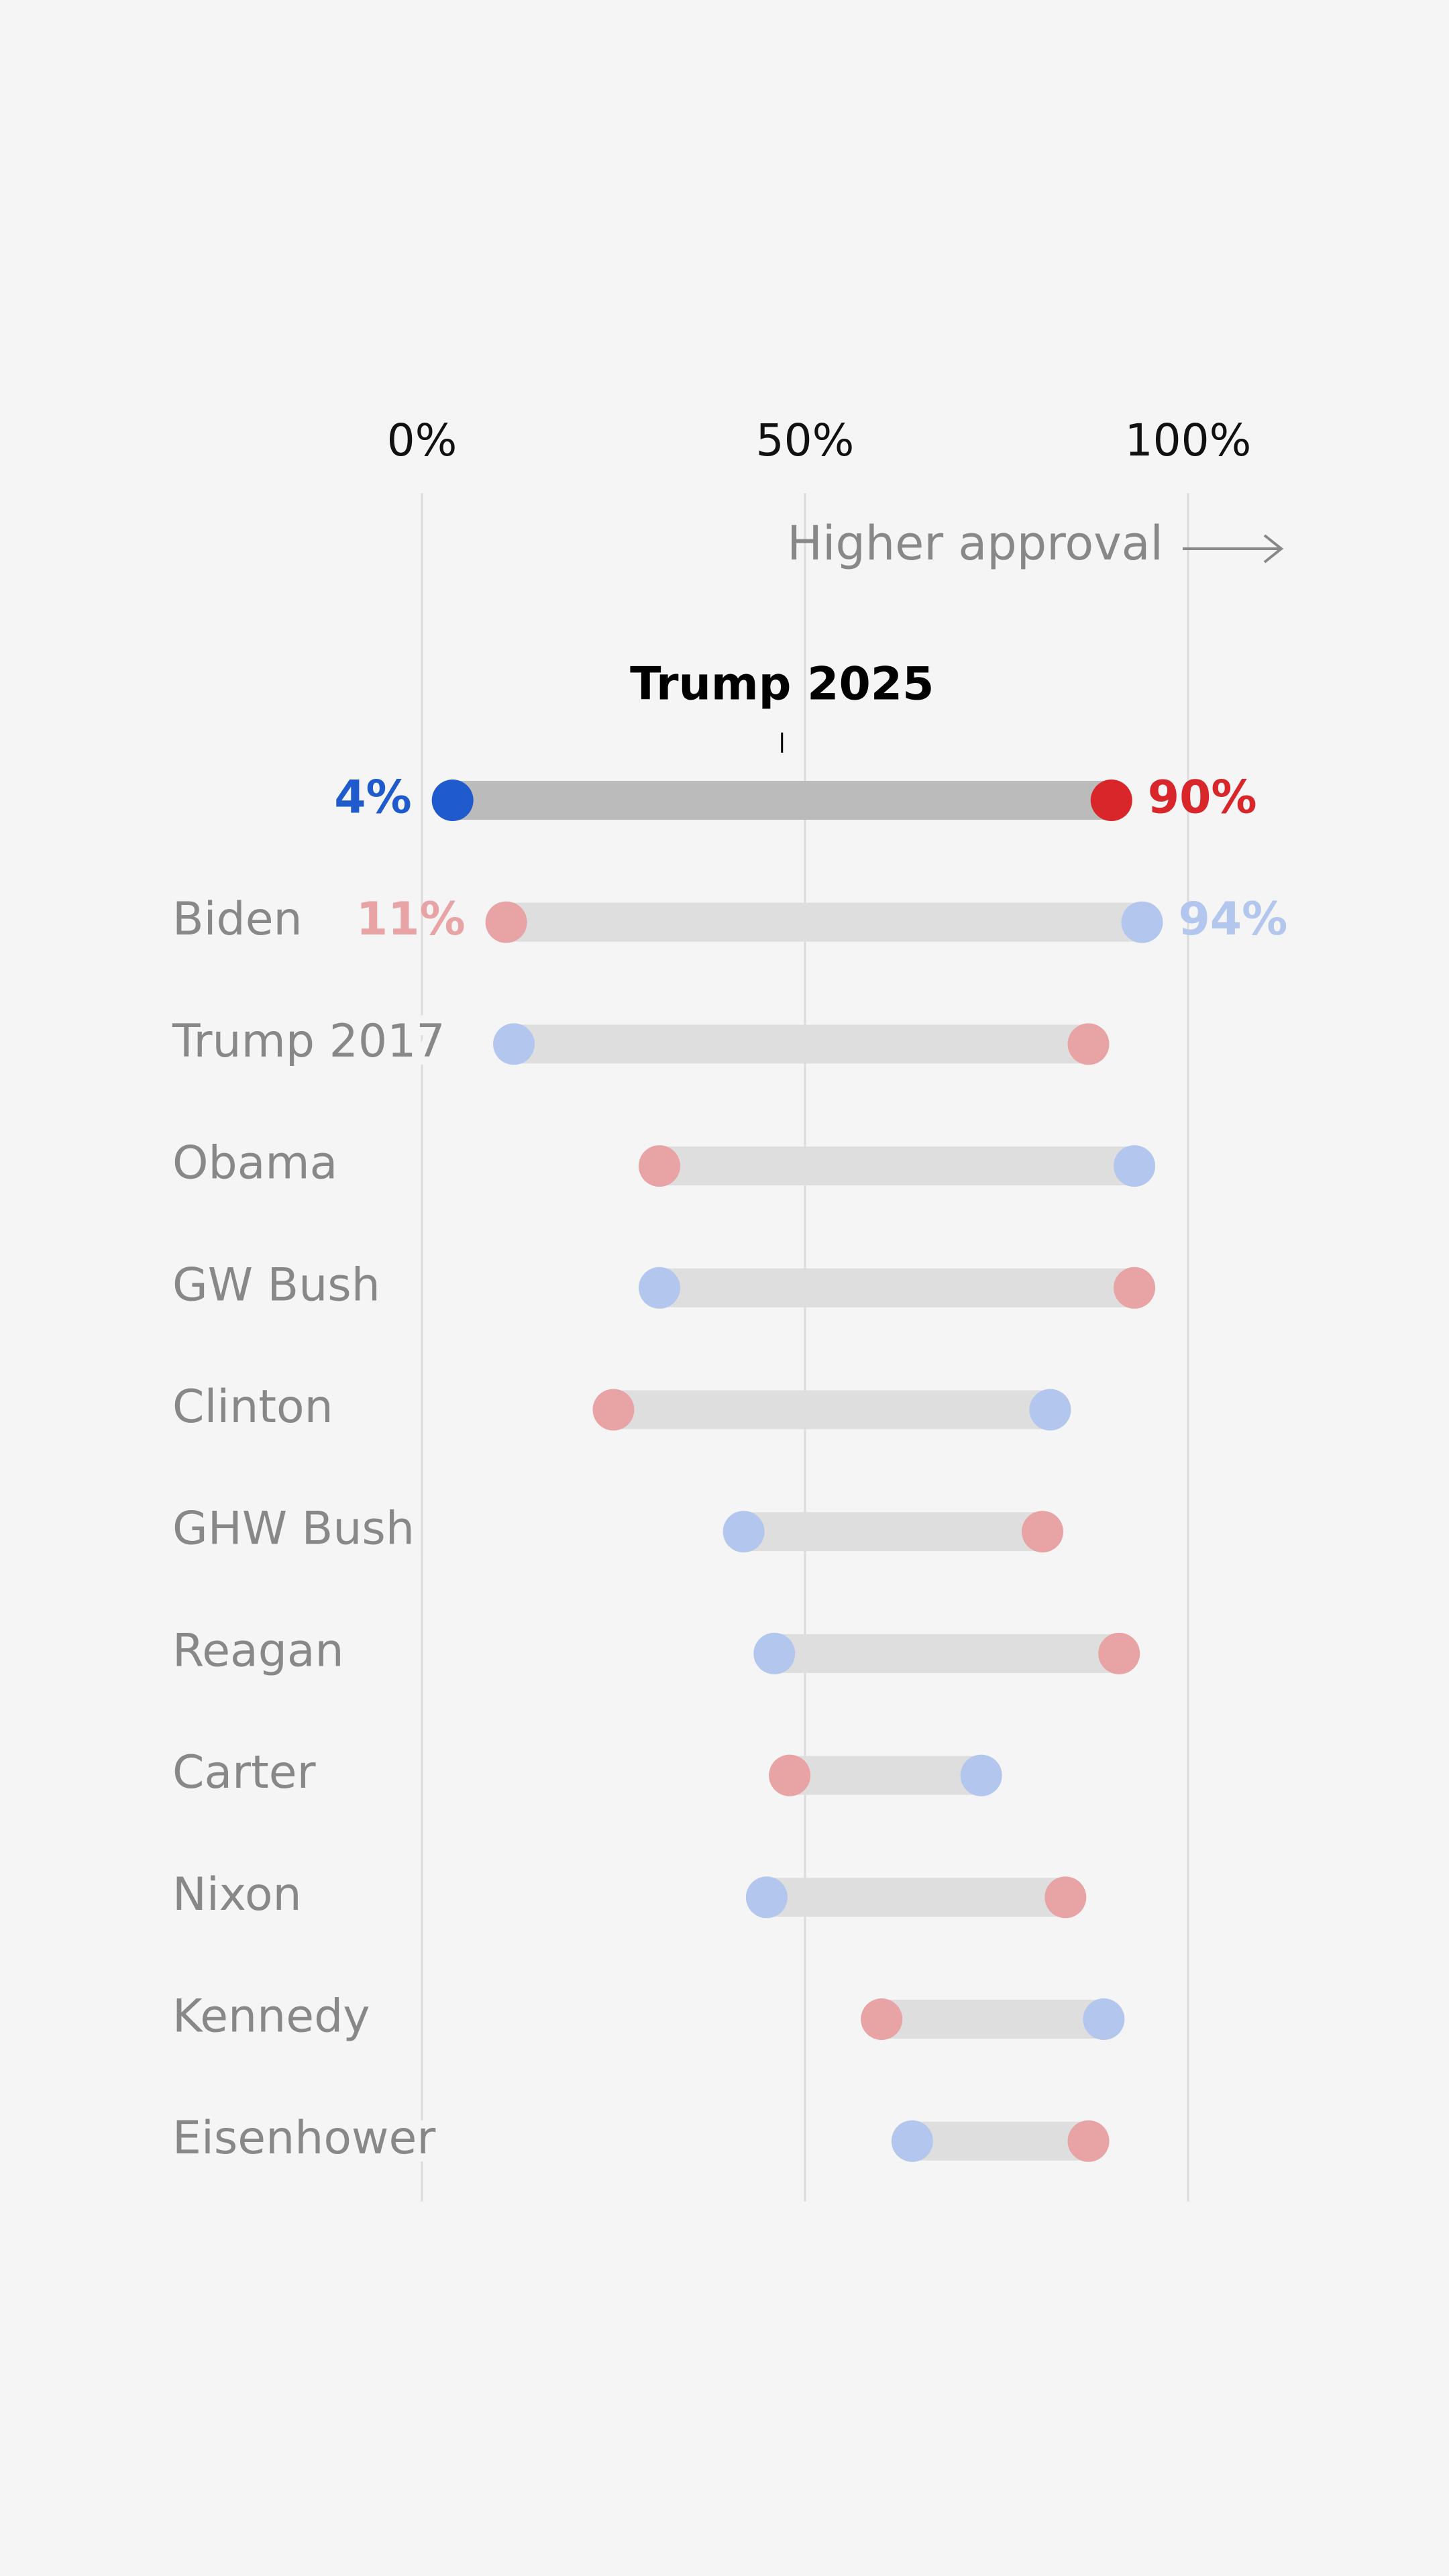  Describe the element at coordinates (237, 919) in the screenshot. I see `category-label: Biden` at that location.